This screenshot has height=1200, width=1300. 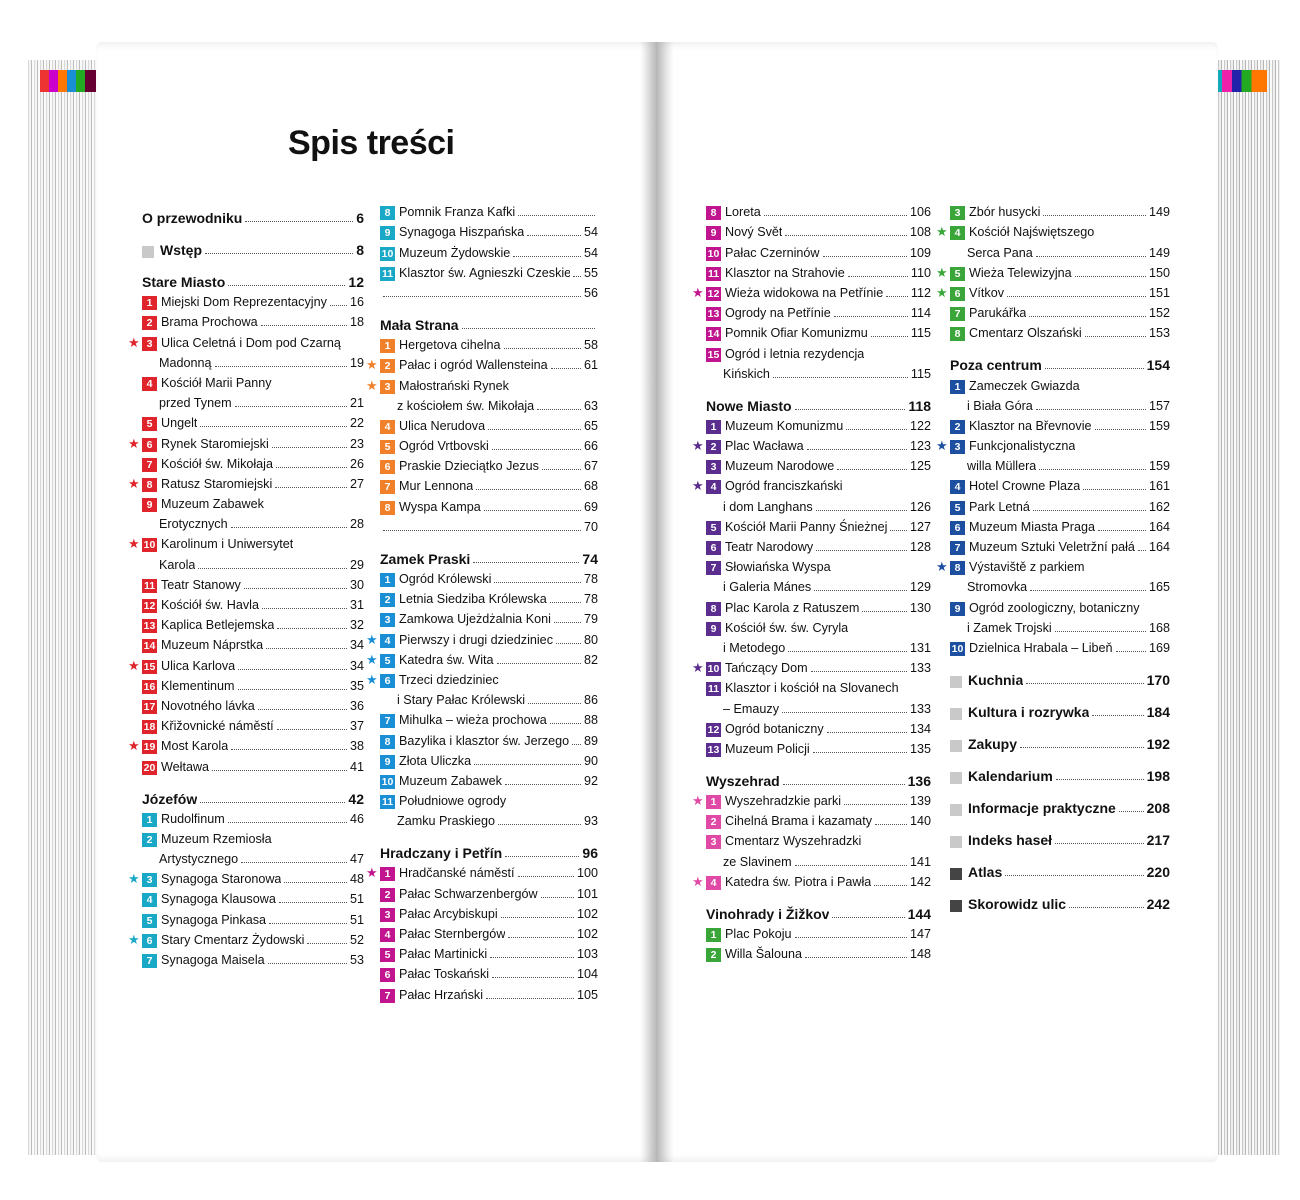 What do you see at coordinates (489, 325) in the screenshot?
I see `toc-section: Mała Strana` at bounding box center [489, 325].